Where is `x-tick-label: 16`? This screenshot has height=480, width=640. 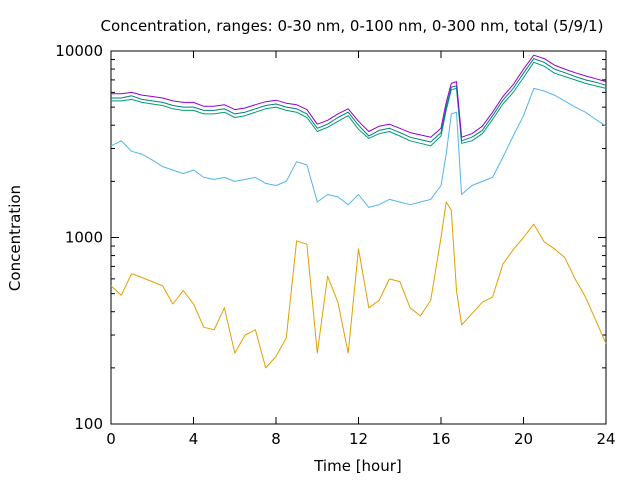
x-tick-label: 16 is located at coordinates (440, 439).